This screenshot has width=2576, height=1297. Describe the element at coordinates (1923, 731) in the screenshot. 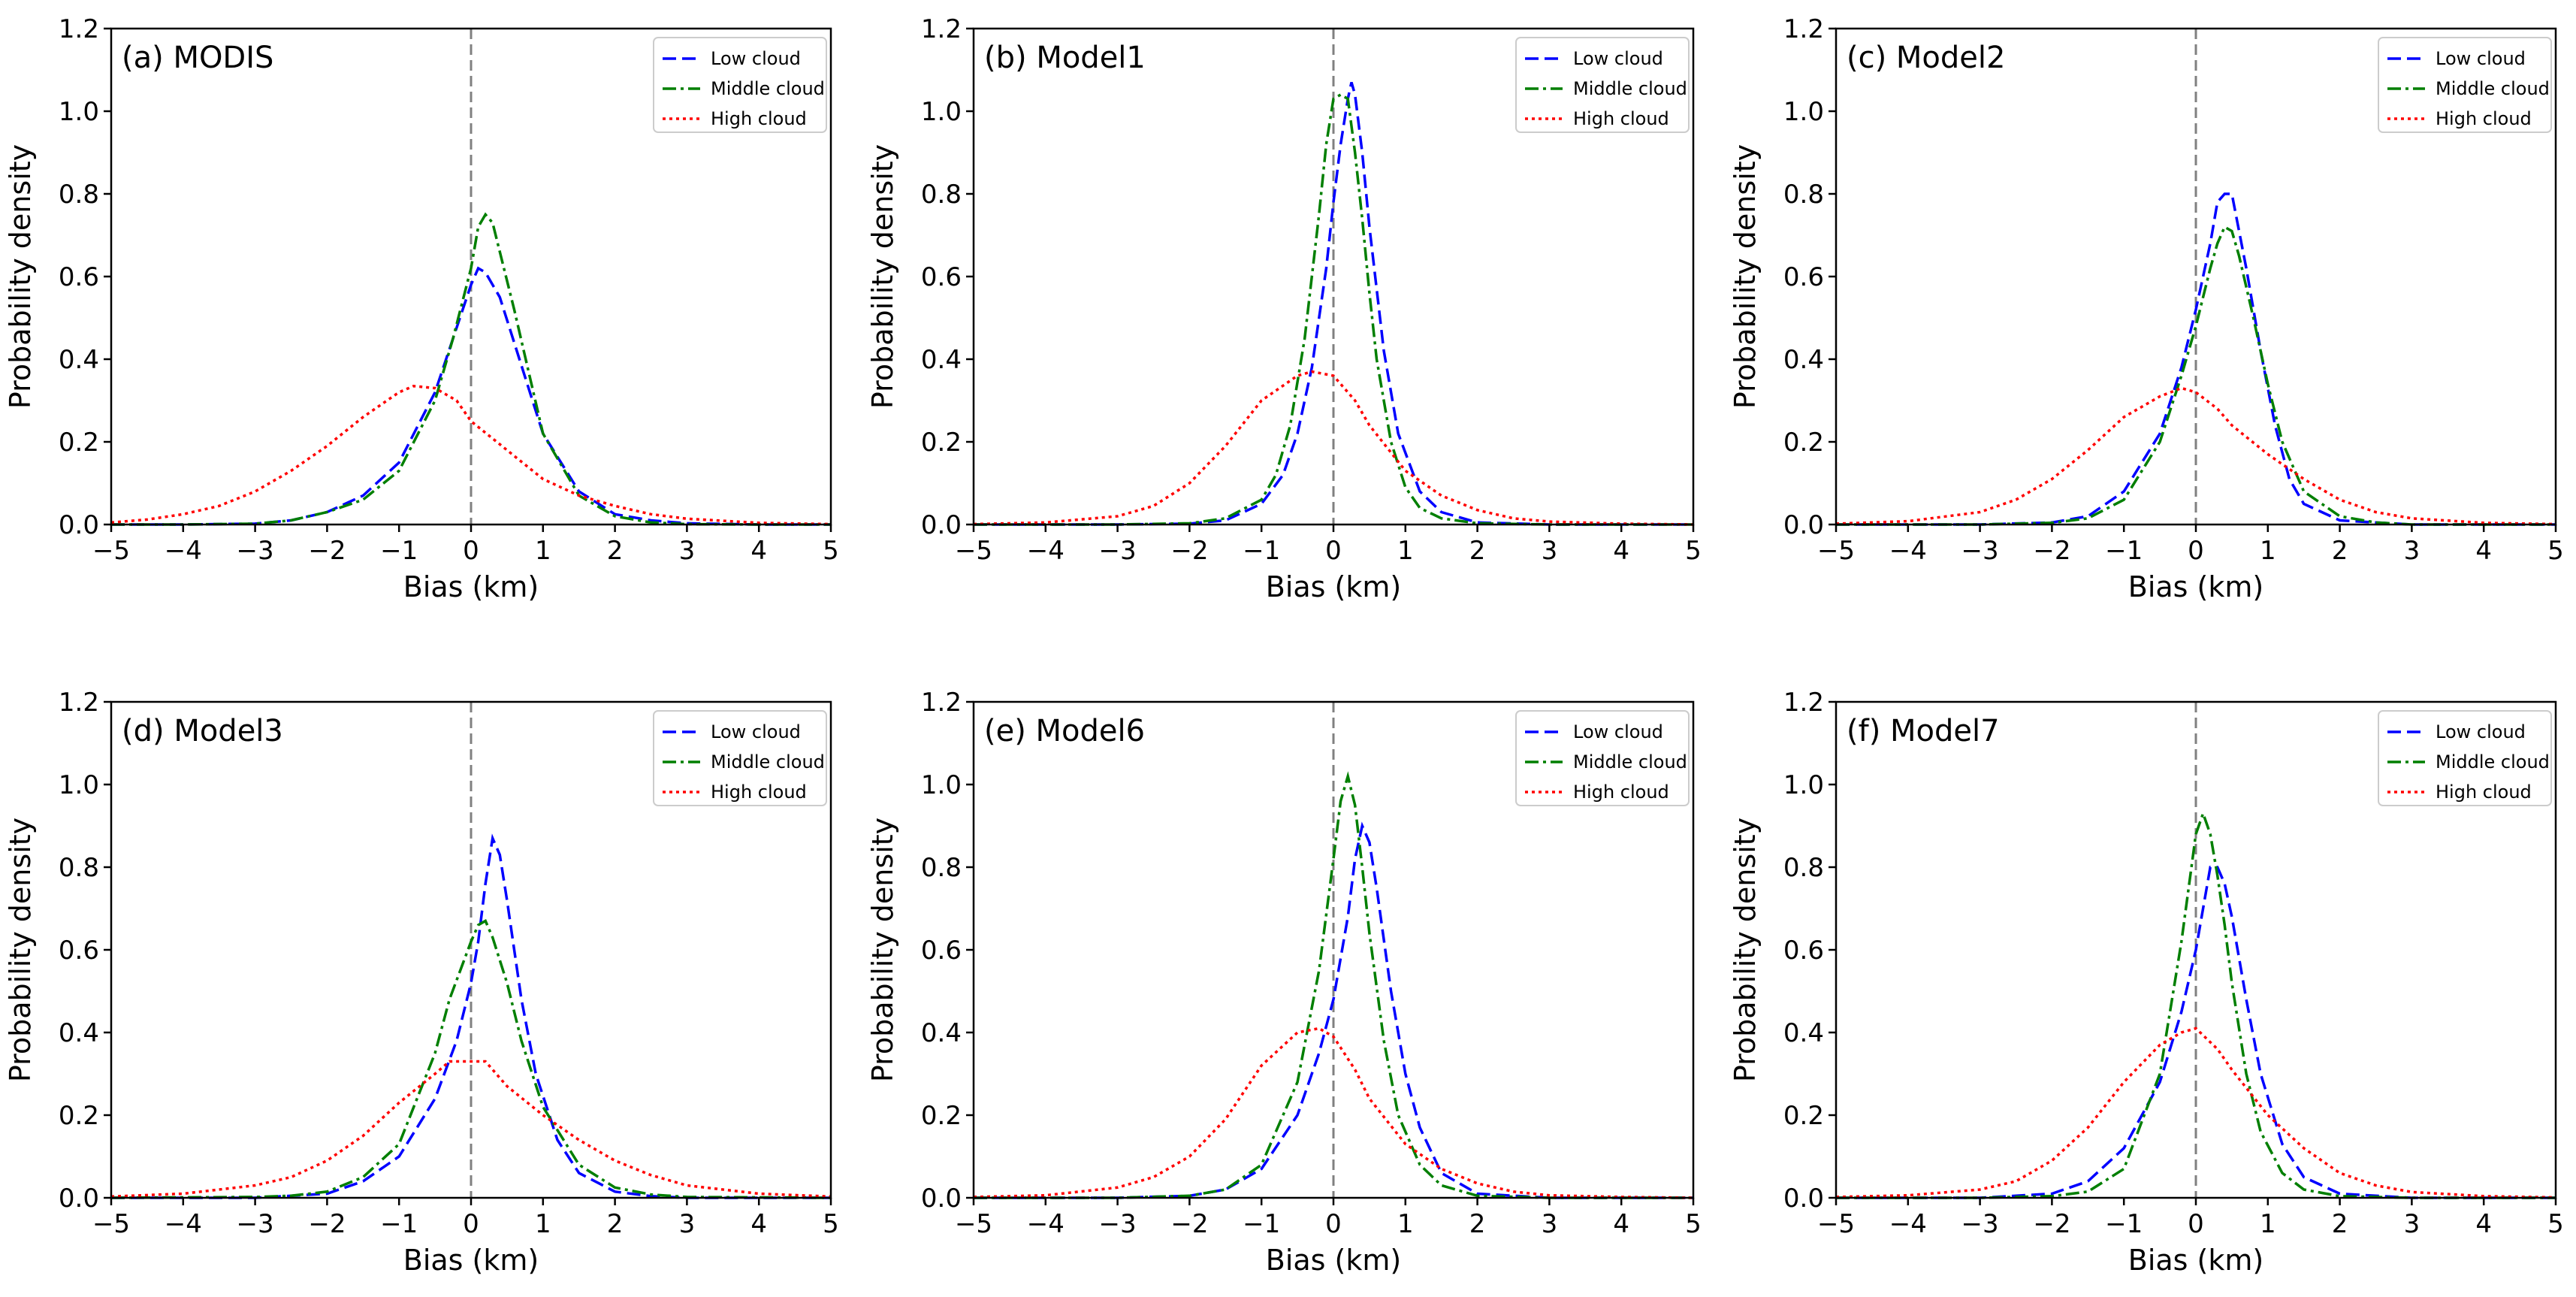

I see `panel-title: (f) Model7` at that location.